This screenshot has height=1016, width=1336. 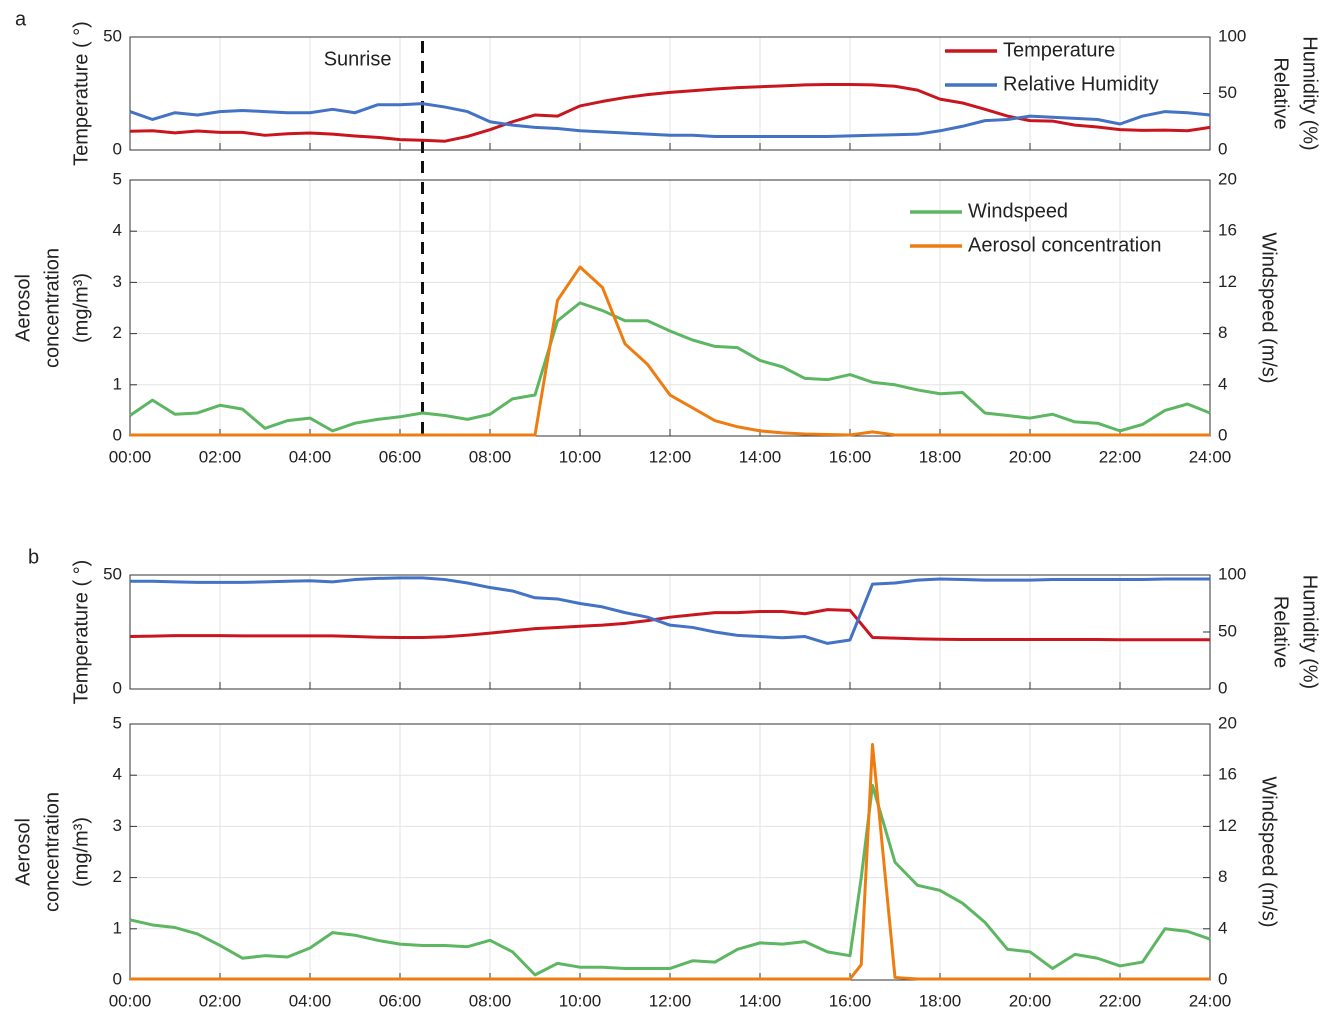 What do you see at coordinates (33, 557) in the screenshot?
I see `panel-label: b` at bounding box center [33, 557].